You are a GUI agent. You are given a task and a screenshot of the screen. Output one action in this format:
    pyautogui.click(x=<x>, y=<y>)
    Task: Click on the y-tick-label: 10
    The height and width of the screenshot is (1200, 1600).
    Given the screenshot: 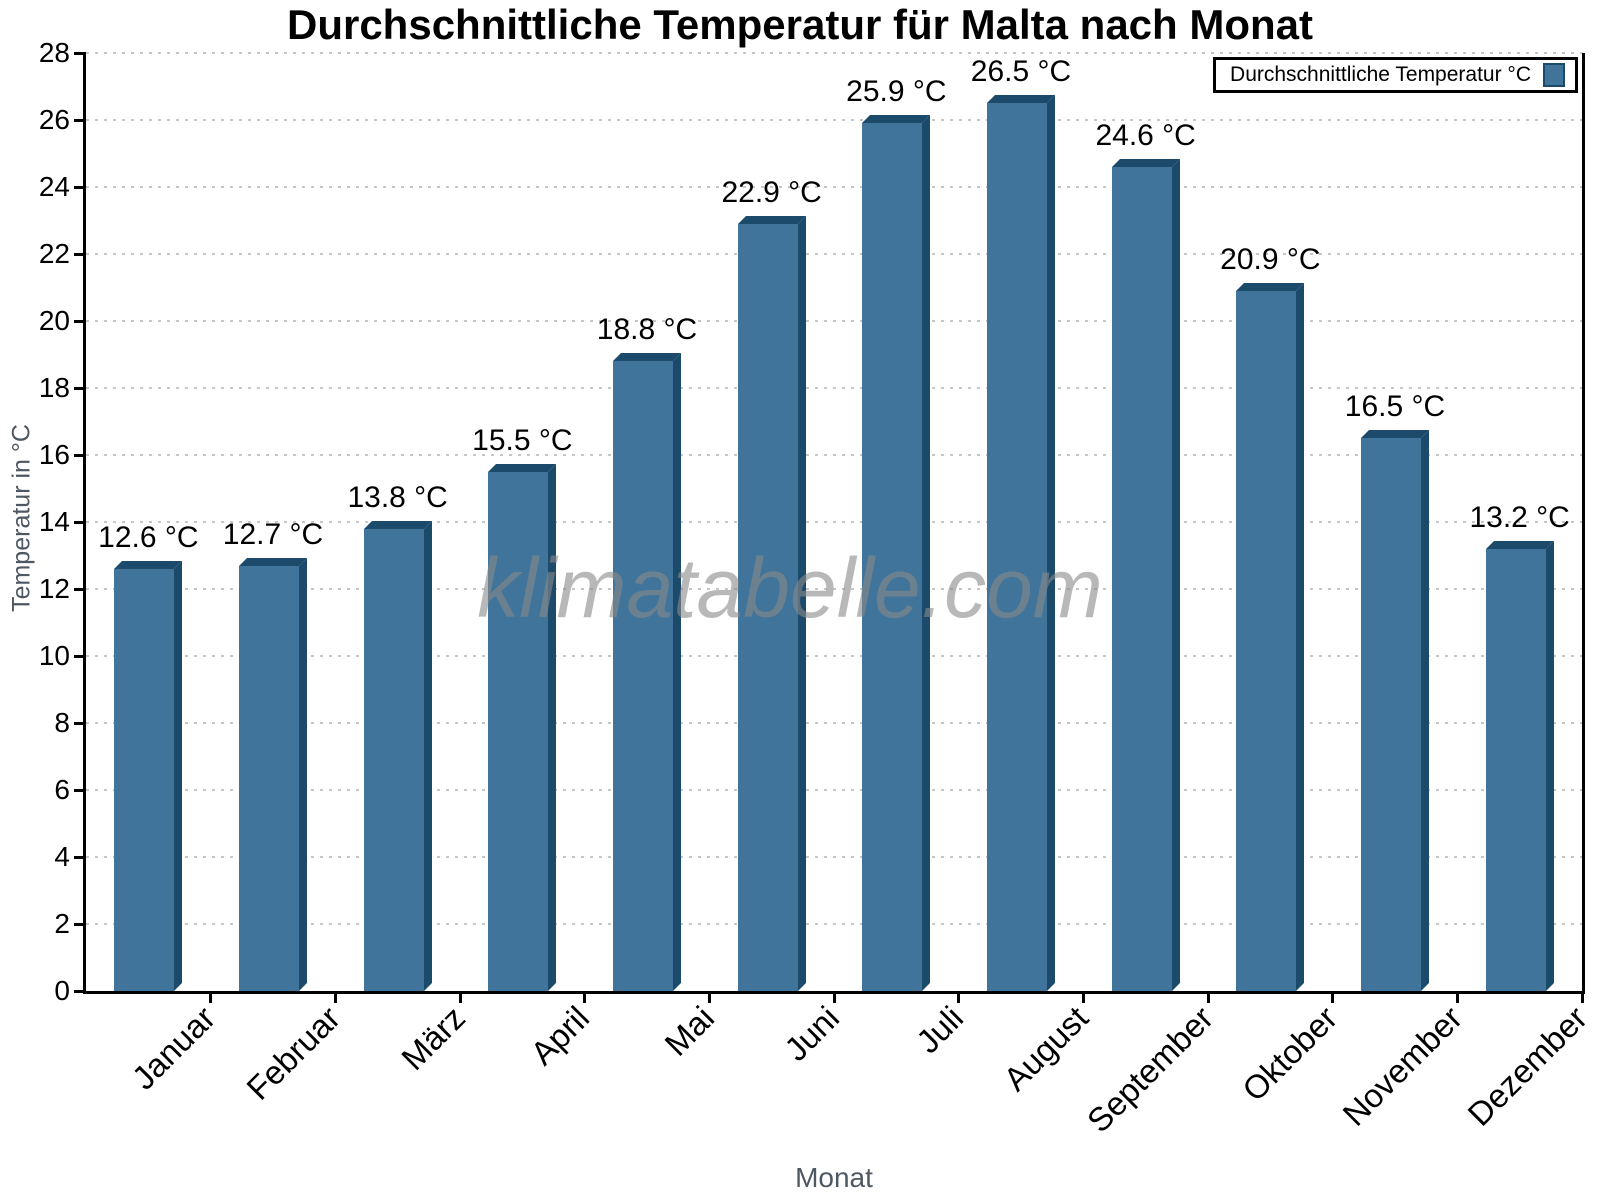 What is the action you would take?
    pyautogui.click(x=54, y=655)
    